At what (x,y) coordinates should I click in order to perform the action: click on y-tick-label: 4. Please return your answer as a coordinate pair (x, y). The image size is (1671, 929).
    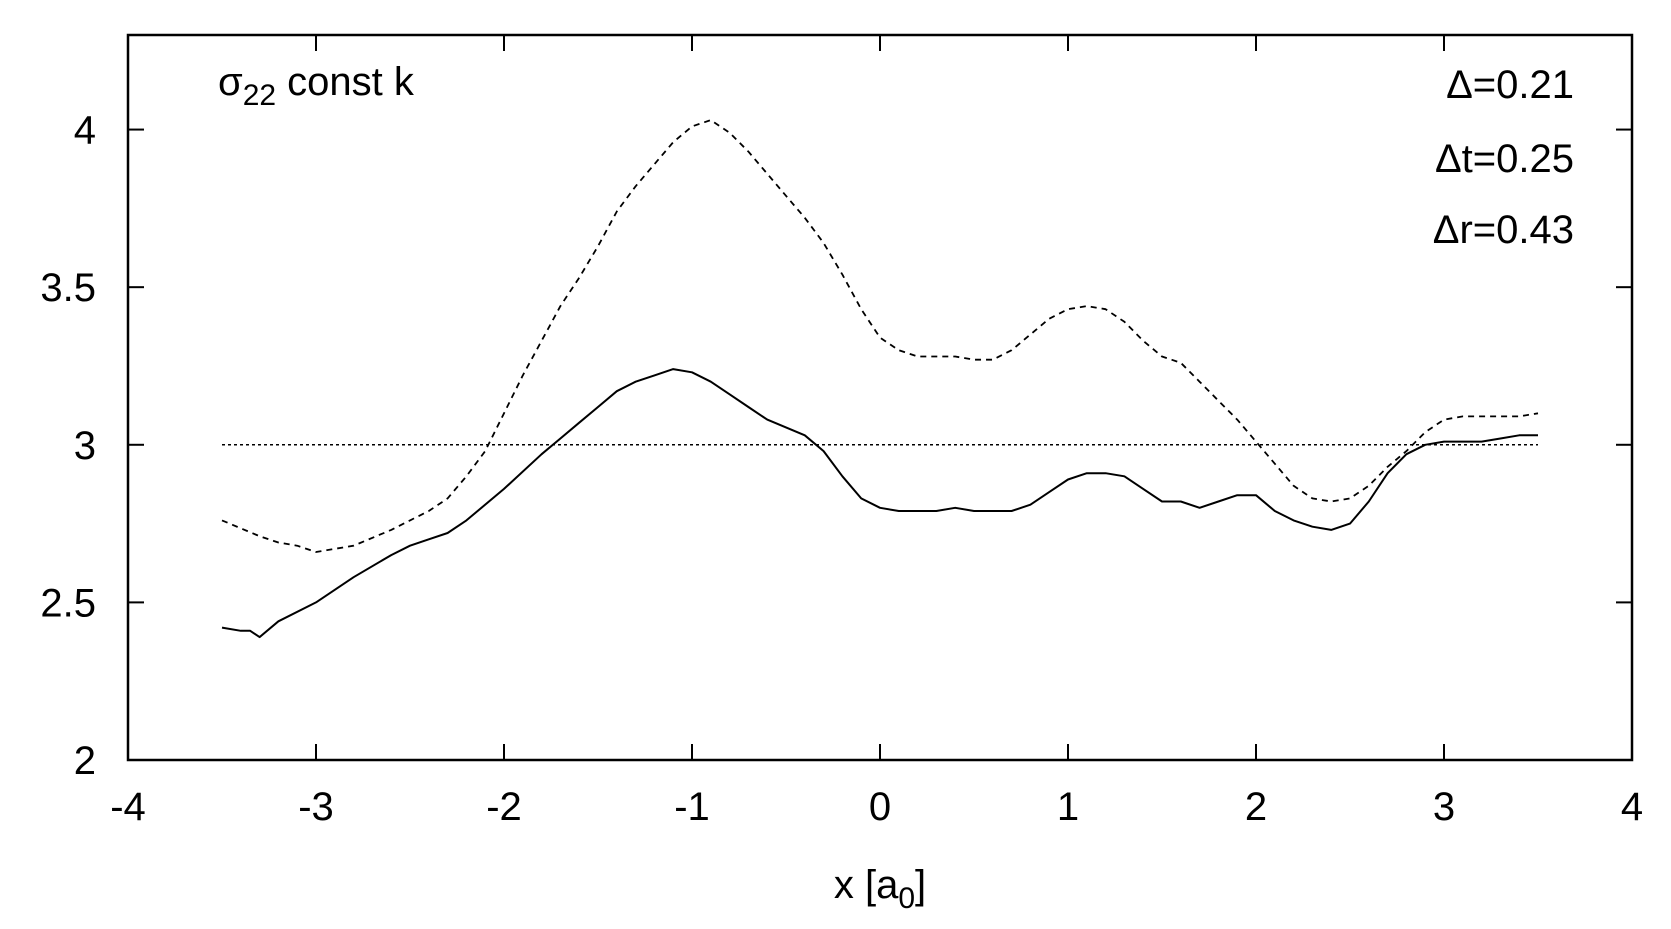
    Looking at the image, I should click on (85, 131).